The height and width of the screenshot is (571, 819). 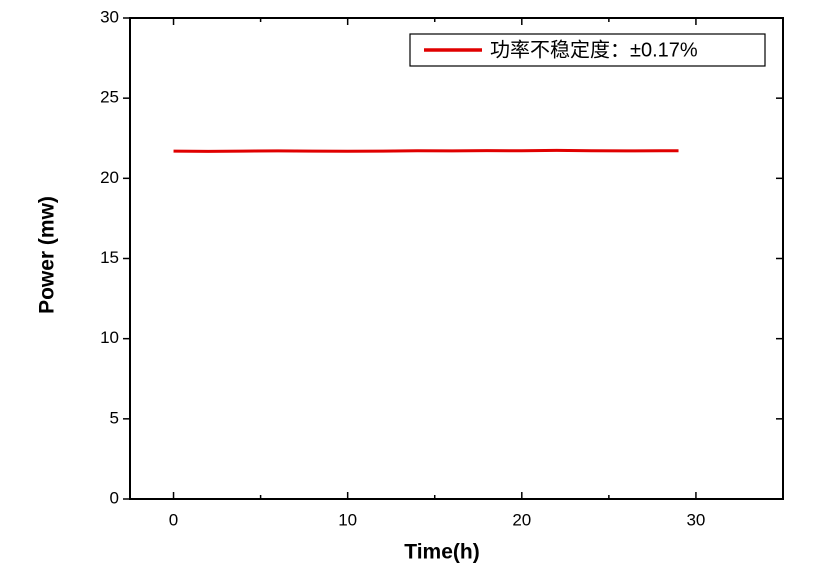 What do you see at coordinates (521, 519) in the screenshot?
I see `x-tick-label: 20` at bounding box center [521, 519].